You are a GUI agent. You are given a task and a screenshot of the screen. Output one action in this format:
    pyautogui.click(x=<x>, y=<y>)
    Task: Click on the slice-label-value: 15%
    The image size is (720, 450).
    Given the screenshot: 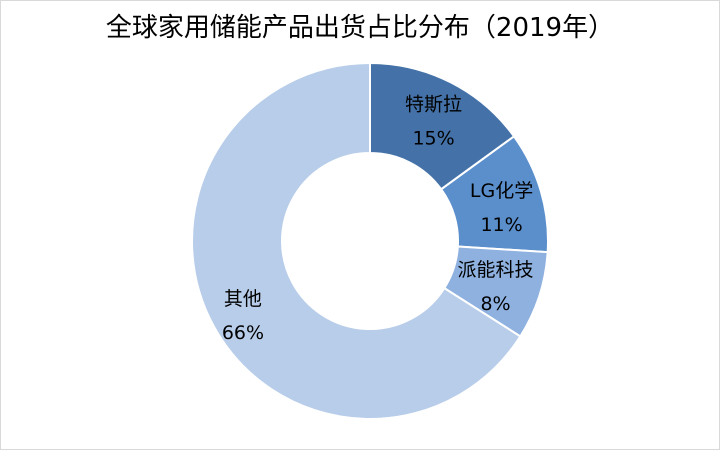 What is the action you would take?
    pyautogui.click(x=433, y=138)
    